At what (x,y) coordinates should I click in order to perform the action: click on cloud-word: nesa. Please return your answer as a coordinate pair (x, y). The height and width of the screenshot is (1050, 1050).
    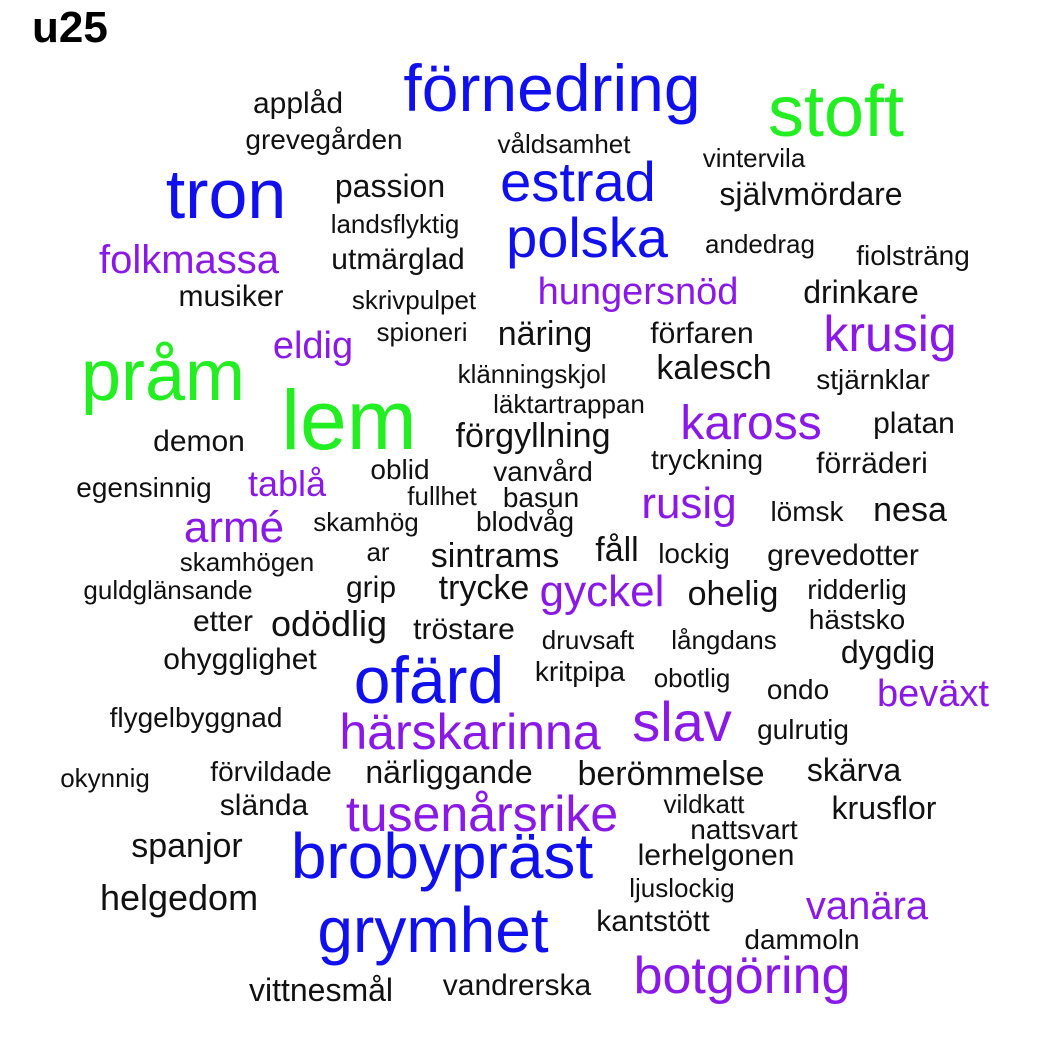
    Looking at the image, I should click on (910, 510).